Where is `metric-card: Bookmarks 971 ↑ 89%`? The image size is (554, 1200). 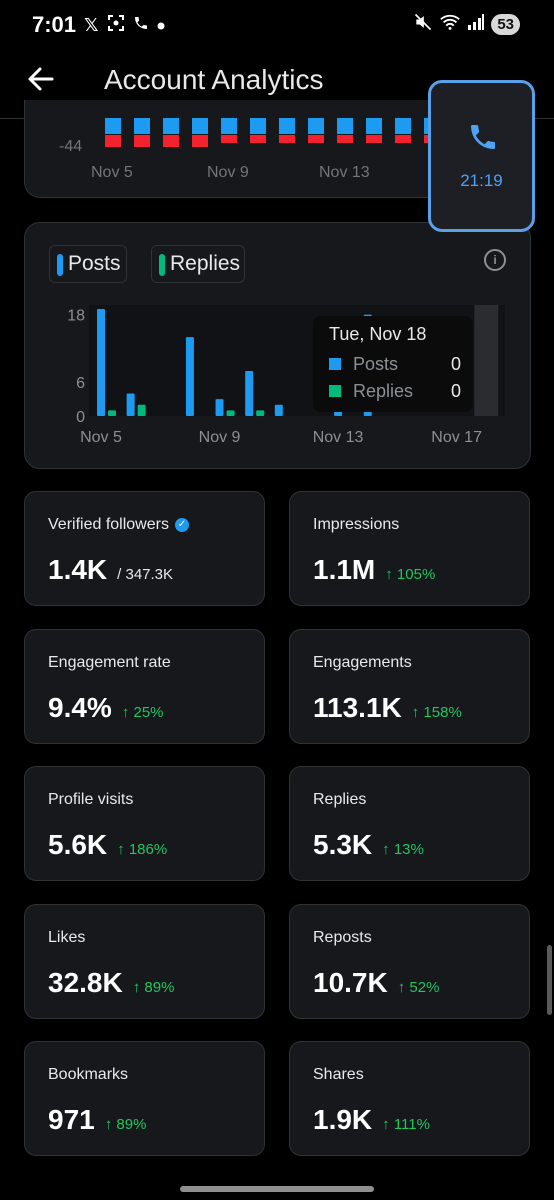
metric-card: Bookmarks 971 ↑ 89% is located at coordinates (144, 1098).